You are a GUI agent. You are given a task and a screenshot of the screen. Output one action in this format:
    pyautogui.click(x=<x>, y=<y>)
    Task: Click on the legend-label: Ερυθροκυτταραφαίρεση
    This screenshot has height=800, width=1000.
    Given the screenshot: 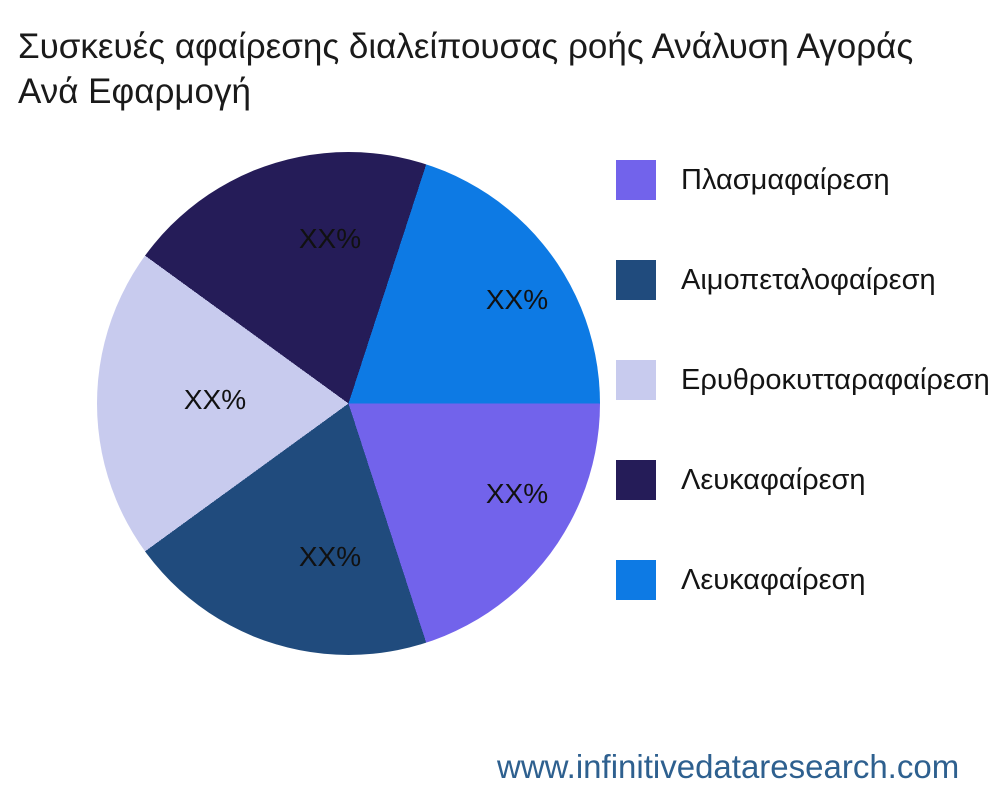 What is the action you would take?
    pyautogui.click(x=835, y=379)
    